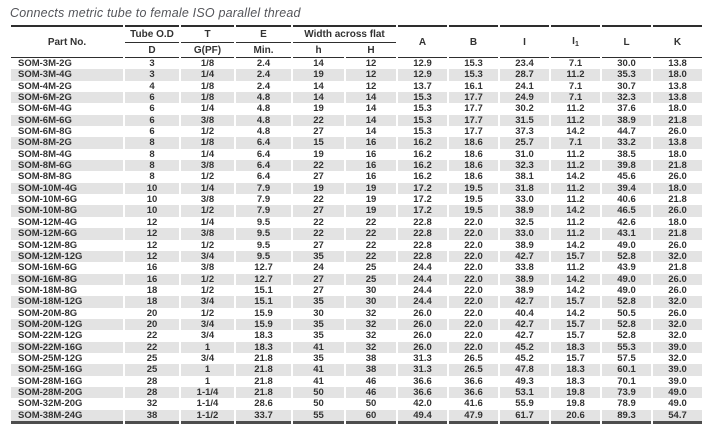  Describe the element at coordinates (678, 143) in the screenshot. I see `cell-k: 13.8` at that location.